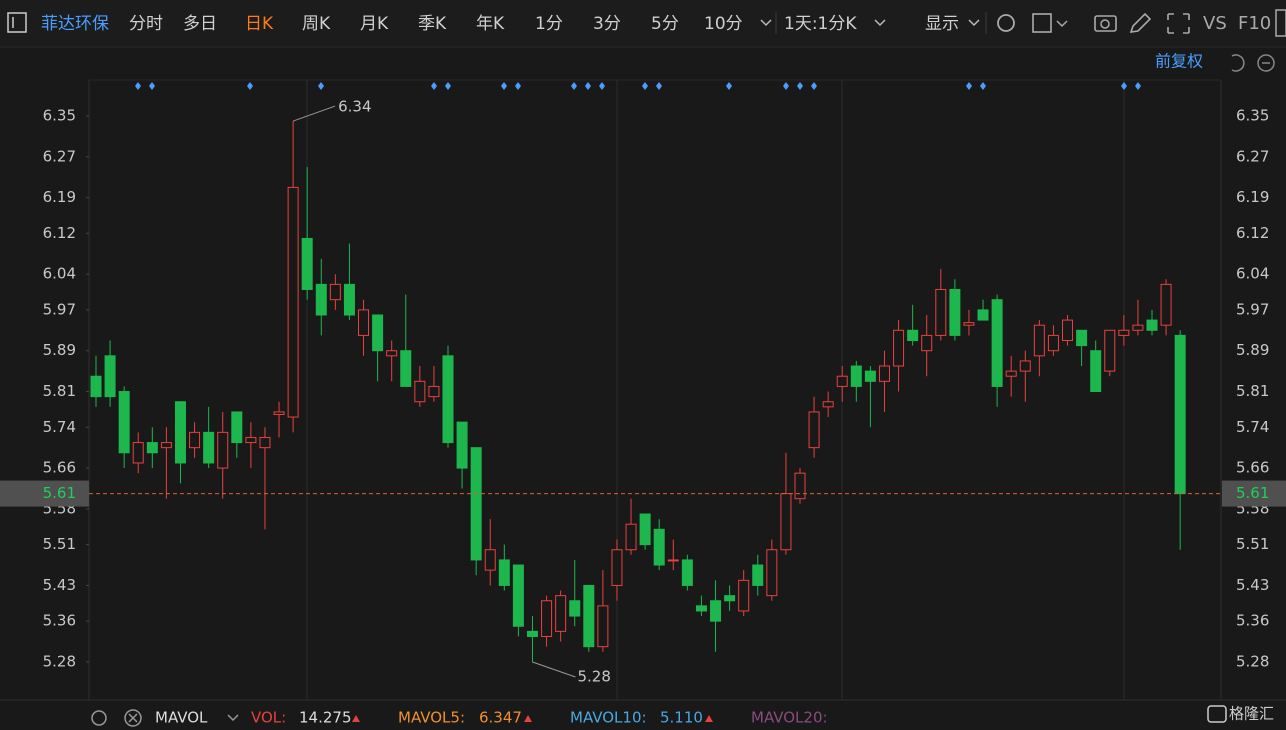 Image resolution: width=1286 pixels, height=730 pixels. Describe the element at coordinates (316, 24) in the screenshot. I see `tab: 周K` at that location.